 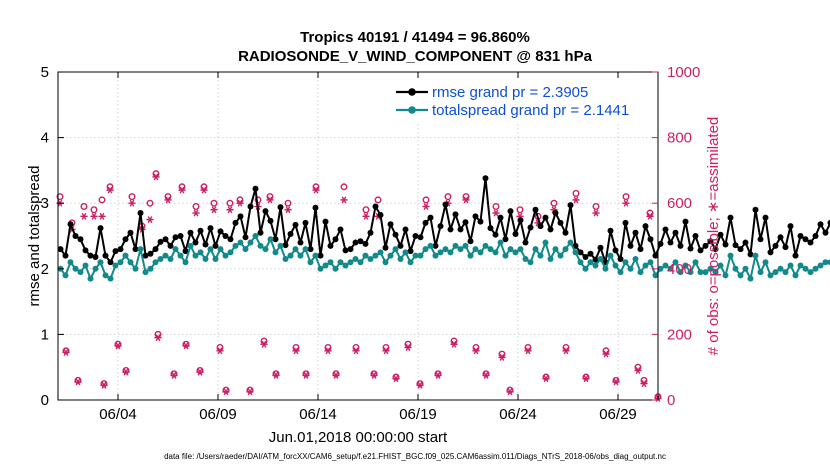 What do you see at coordinates (318, 414) in the screenshot?
I see `x-tick-label: 06/14` at bounding box center [318, 414].